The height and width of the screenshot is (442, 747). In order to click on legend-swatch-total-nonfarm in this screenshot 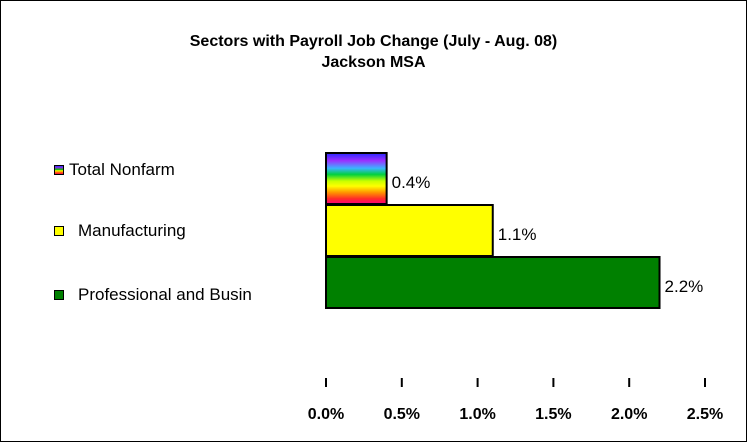, I will do `click(59, 170)`.